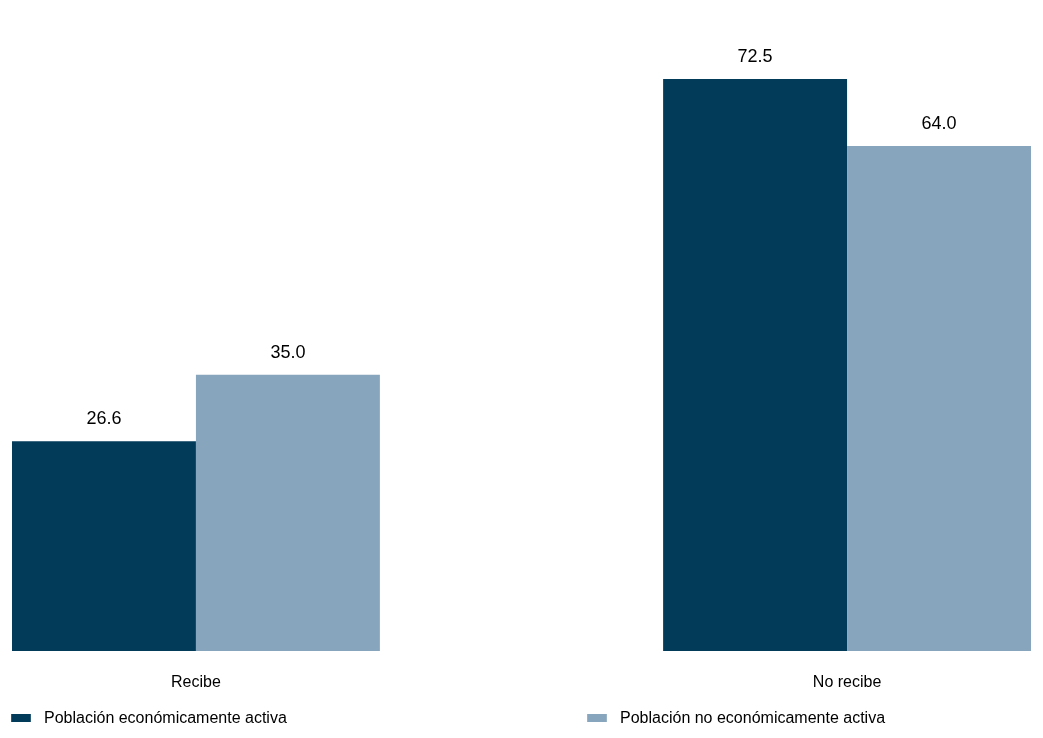 The height and width of the screenshot is (738, 1043). Describe the element at coordinates (288, 351) in the screenshot. I see `data-label: 35.0` at that location.